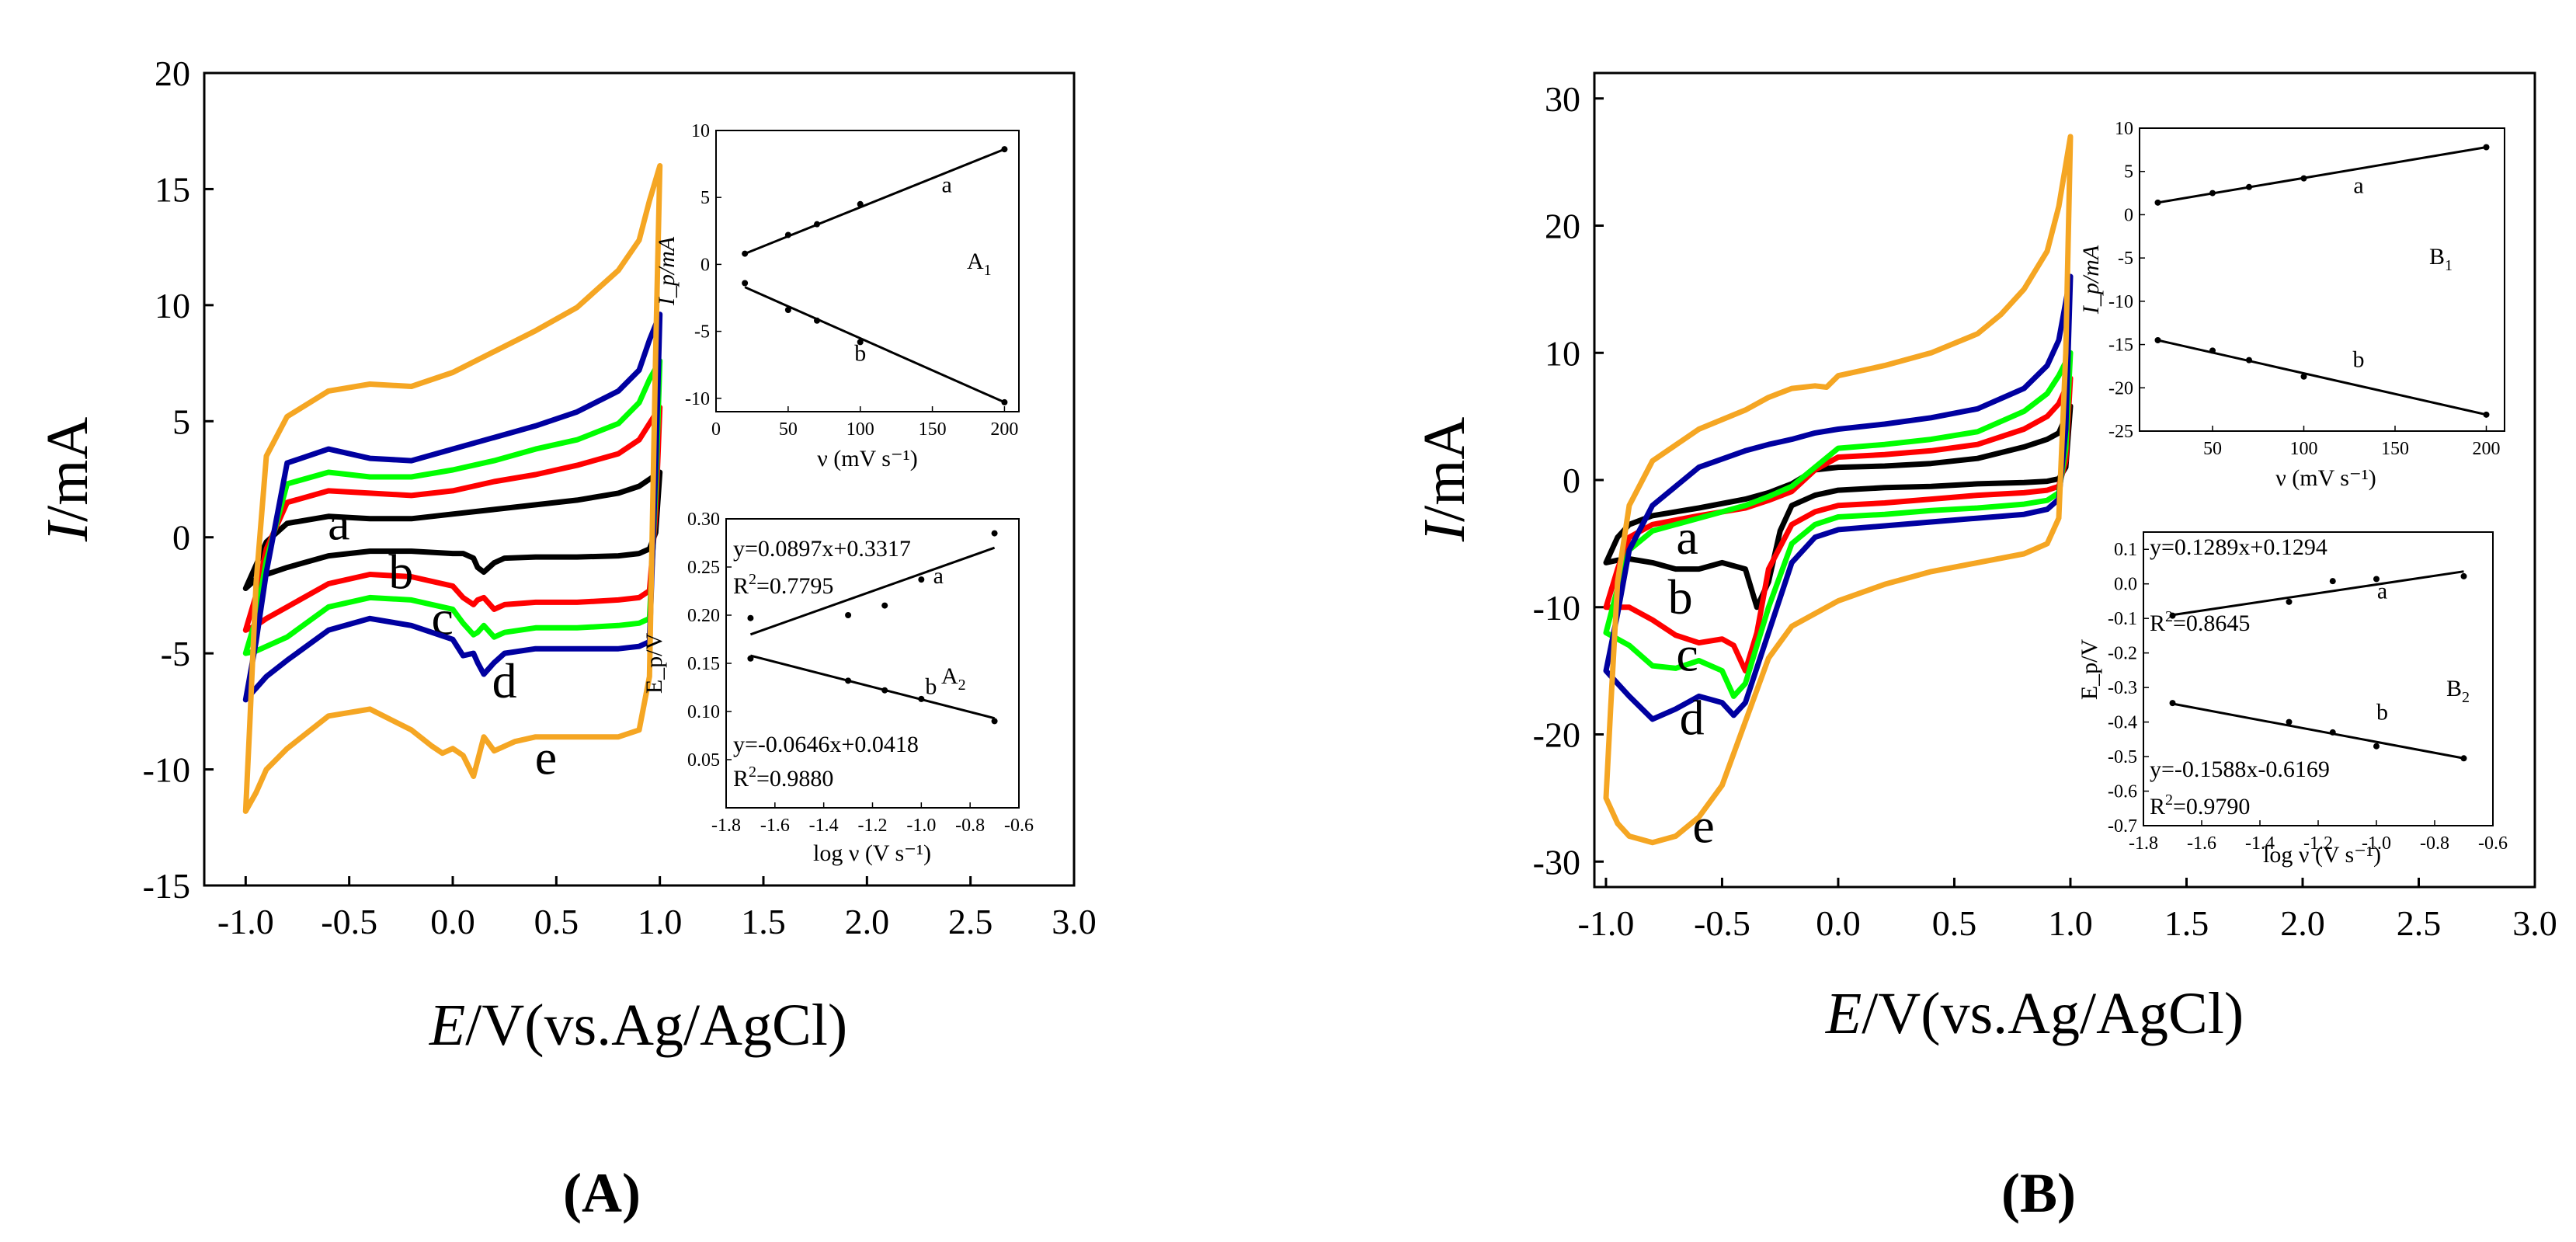 The width and height of the screenshot is (2576, 1242). What do you see at coordinates (2125, 585) in the screenshot?
I see `B-inset2-ytick-label: 0.0` at bounding box center [2125, 585].